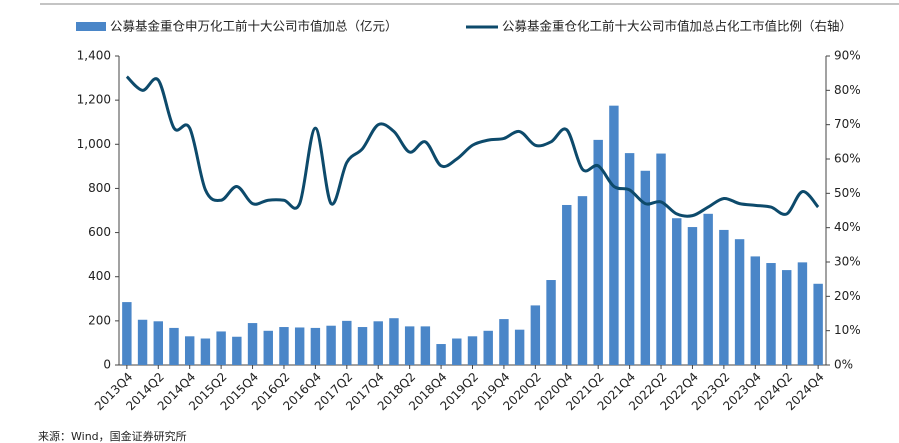 This screenshot has height=443, width=899. What do you see at coordinates (91, 26) in the screenshot?
I see `legend-swatch` at bounding box center [91, 26].